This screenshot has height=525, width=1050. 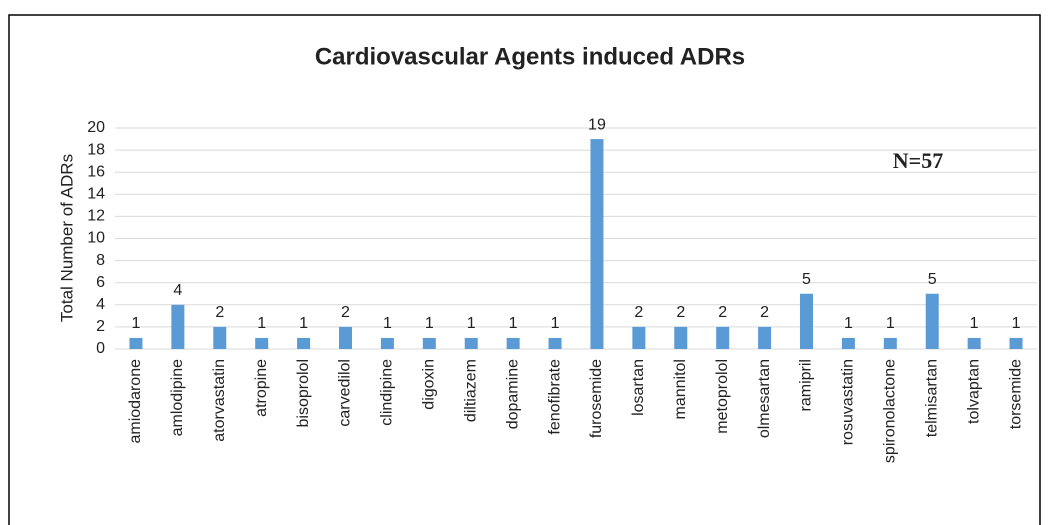 I want to click on x-tick-label: ramipril, so click(x=806, y=385).